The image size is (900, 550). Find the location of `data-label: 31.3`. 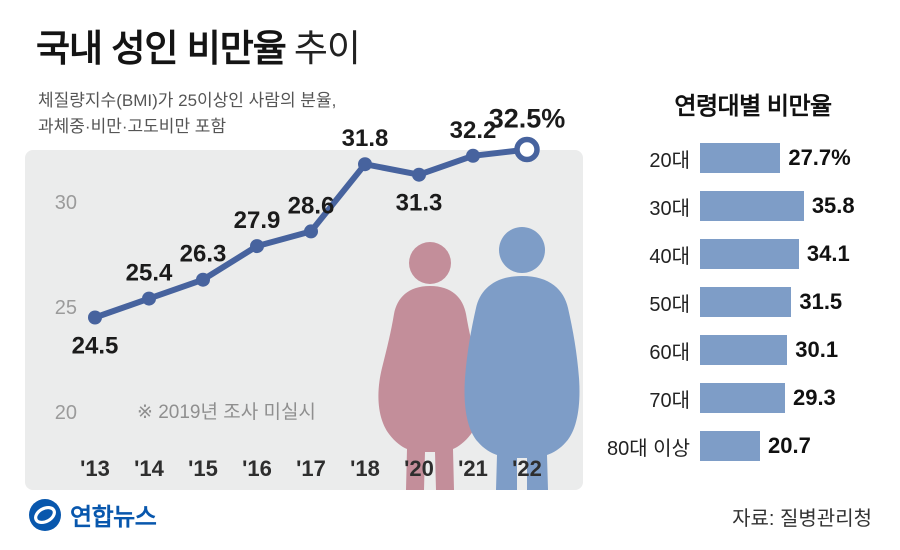

data-label: 31.3 is located at coordinates (419, 203).